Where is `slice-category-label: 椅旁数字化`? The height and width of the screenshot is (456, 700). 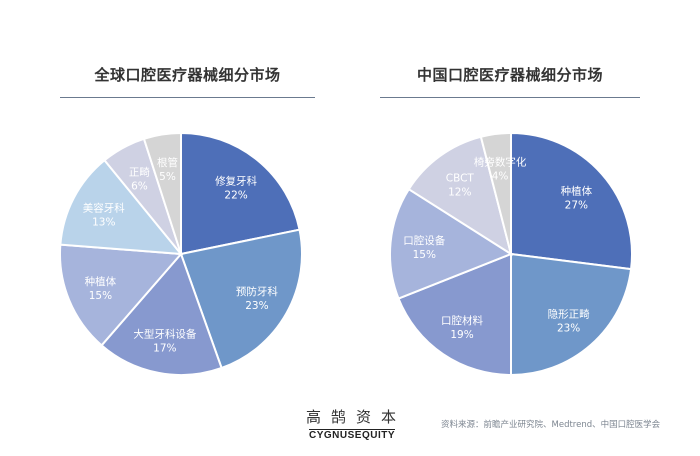 slice-category-label: 椅旁数字化 is located at coordinates (500, 162).